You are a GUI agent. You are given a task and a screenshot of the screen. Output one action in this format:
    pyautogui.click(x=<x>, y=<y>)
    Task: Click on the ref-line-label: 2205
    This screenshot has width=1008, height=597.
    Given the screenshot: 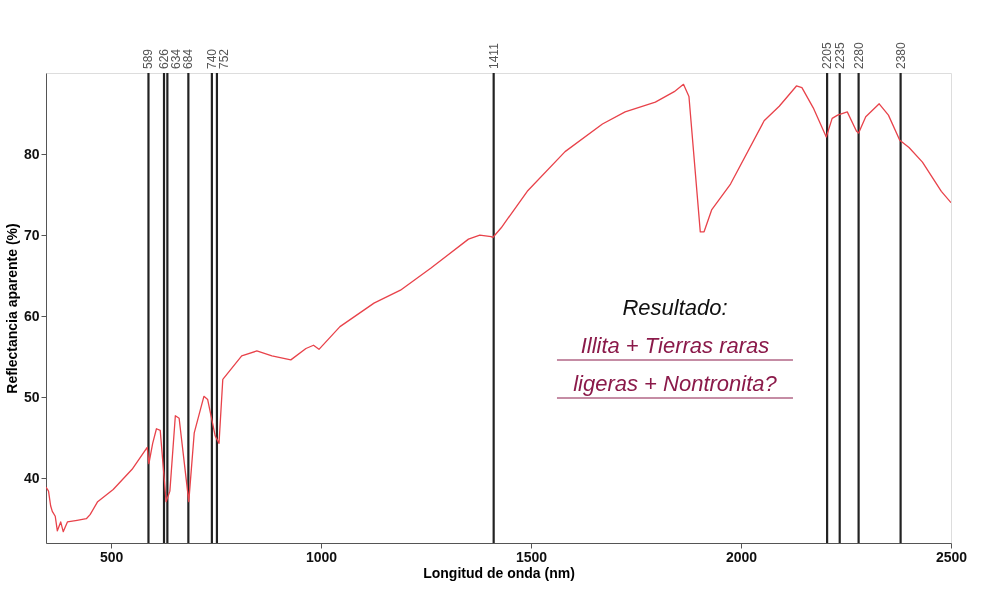 What is the action you would take?
    pyautogui.click(x=827, y=55)
    